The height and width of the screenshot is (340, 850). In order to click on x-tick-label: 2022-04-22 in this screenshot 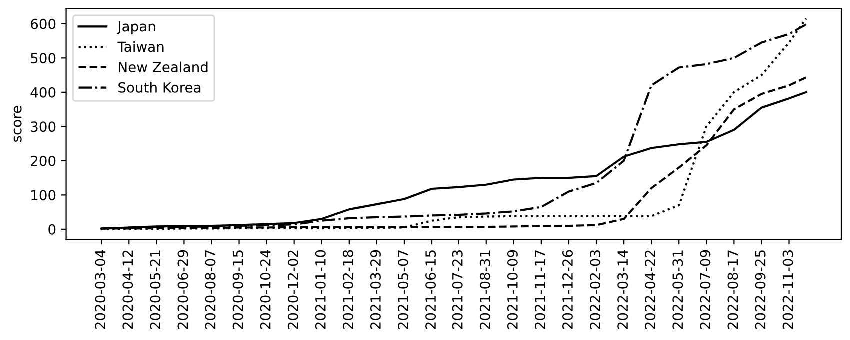, I will do `click(650, 290)`.